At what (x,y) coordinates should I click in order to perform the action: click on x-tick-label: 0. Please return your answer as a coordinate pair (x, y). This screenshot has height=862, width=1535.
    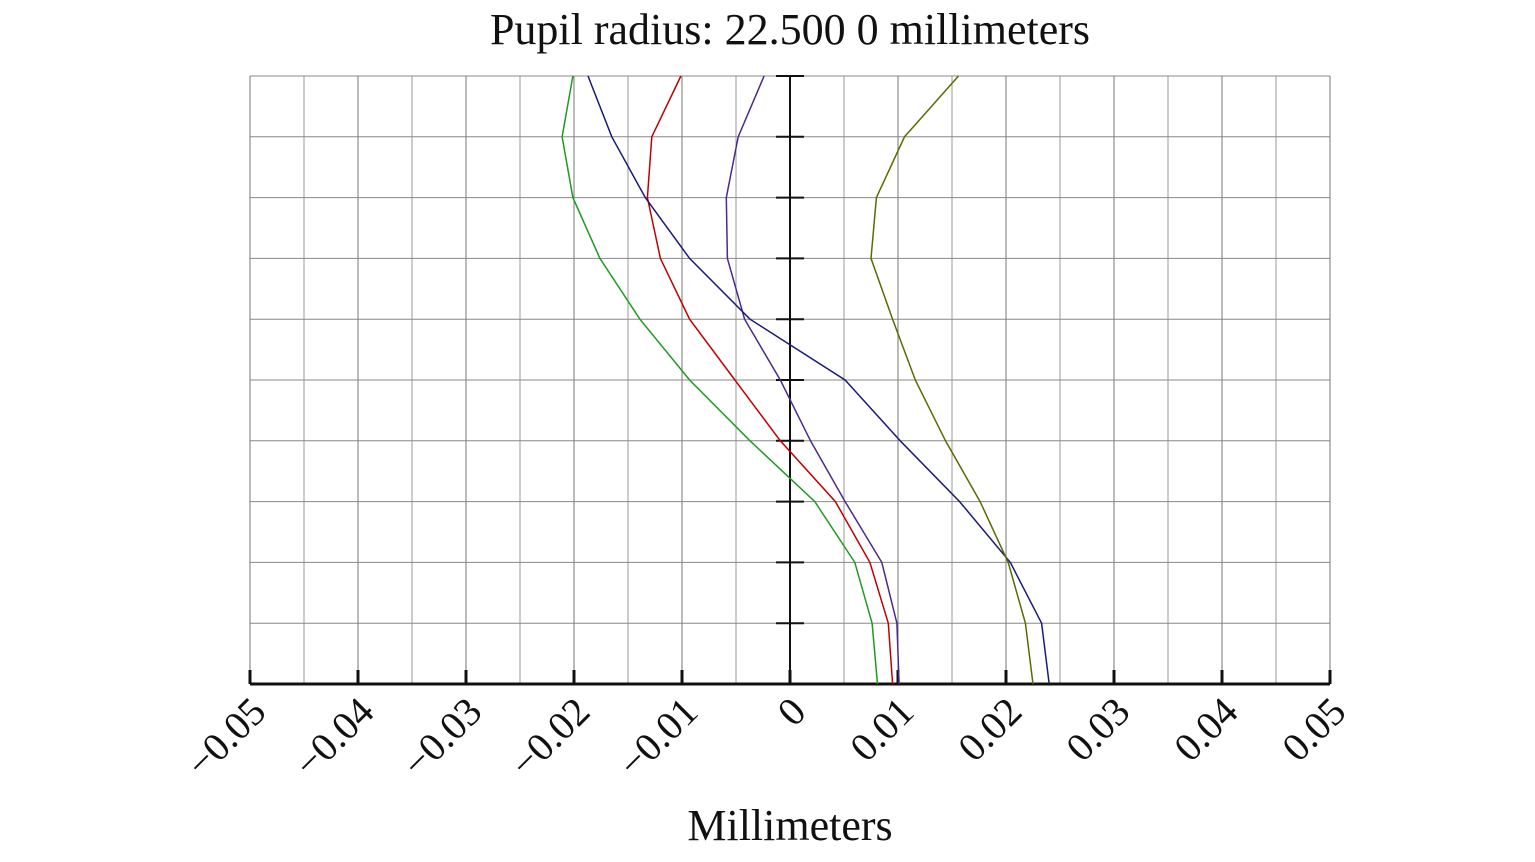
    Looking at the image, I should click on (791, 712).